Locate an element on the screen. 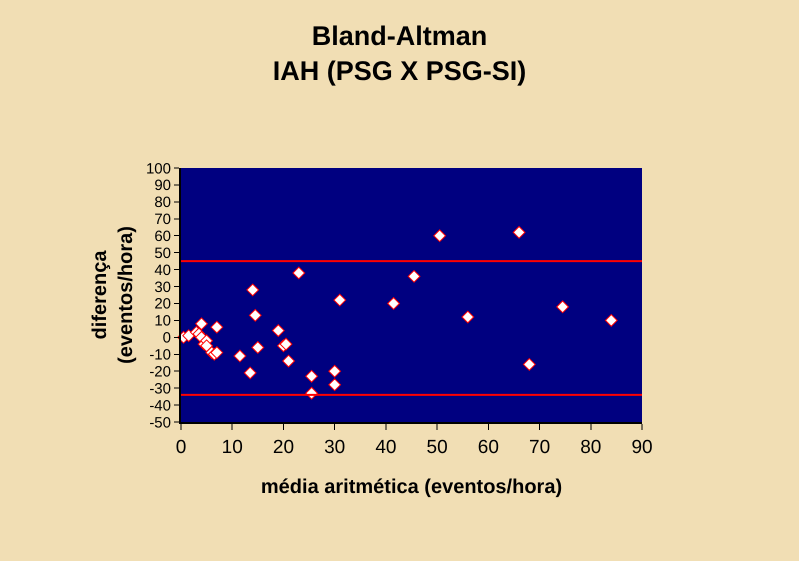 The width and height of the screenshot is (799, 561). y-tick-label: -10 is located at coordinates (160, 355).